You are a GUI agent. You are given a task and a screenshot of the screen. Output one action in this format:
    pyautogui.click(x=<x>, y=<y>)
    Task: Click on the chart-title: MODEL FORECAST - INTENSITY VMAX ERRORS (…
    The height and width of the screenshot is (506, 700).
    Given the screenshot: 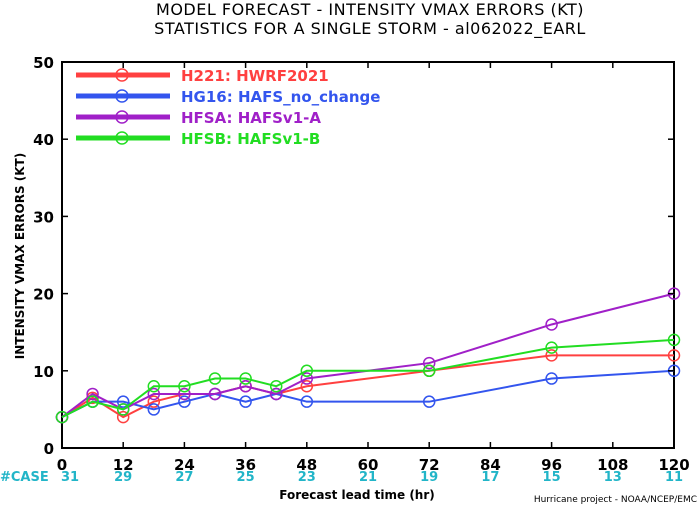 What is the action you would take?
    pyautogui.click(x=370, y=9)
    